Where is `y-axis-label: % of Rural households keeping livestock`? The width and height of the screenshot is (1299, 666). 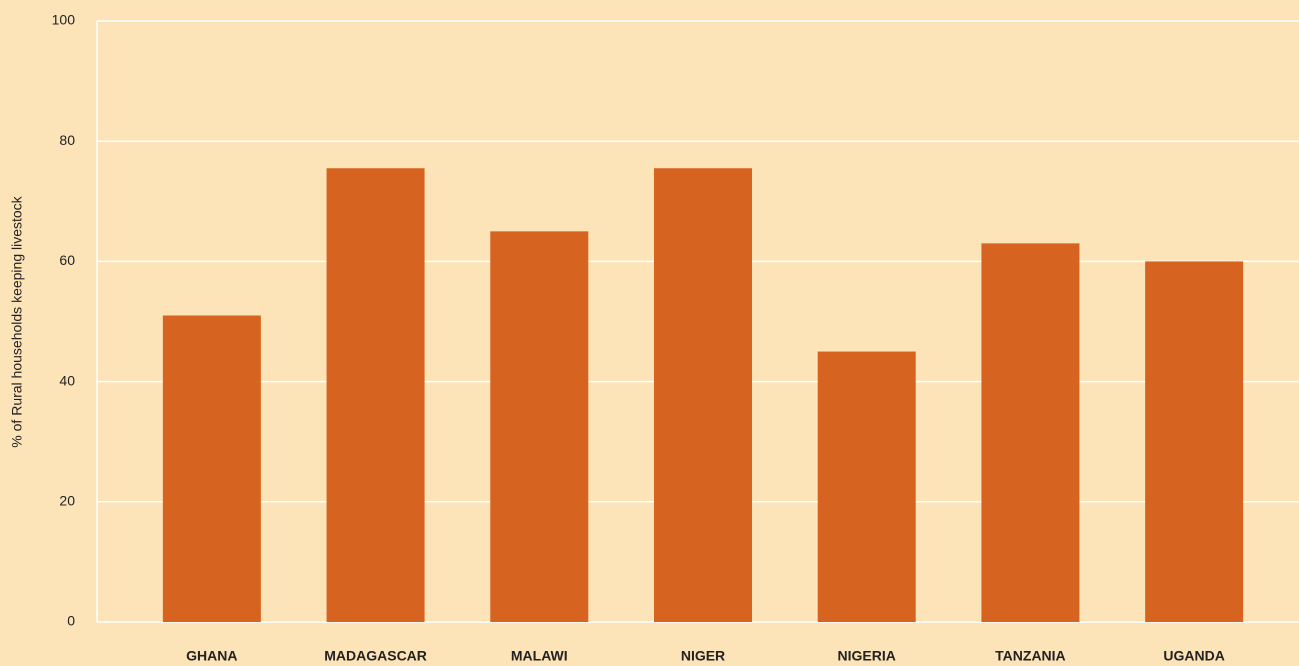
y-axis-label: % of Rural households keeping livestock is located at coordinates (17, 321).